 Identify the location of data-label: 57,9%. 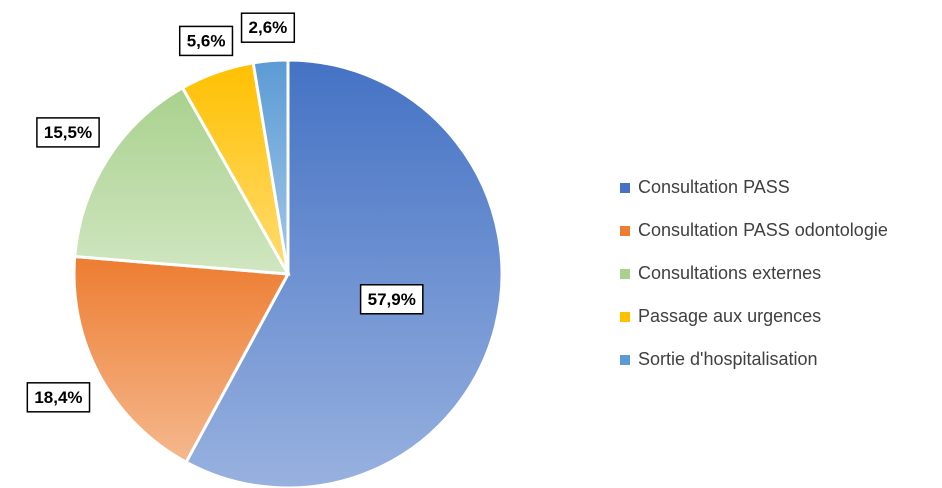
(392, 299).